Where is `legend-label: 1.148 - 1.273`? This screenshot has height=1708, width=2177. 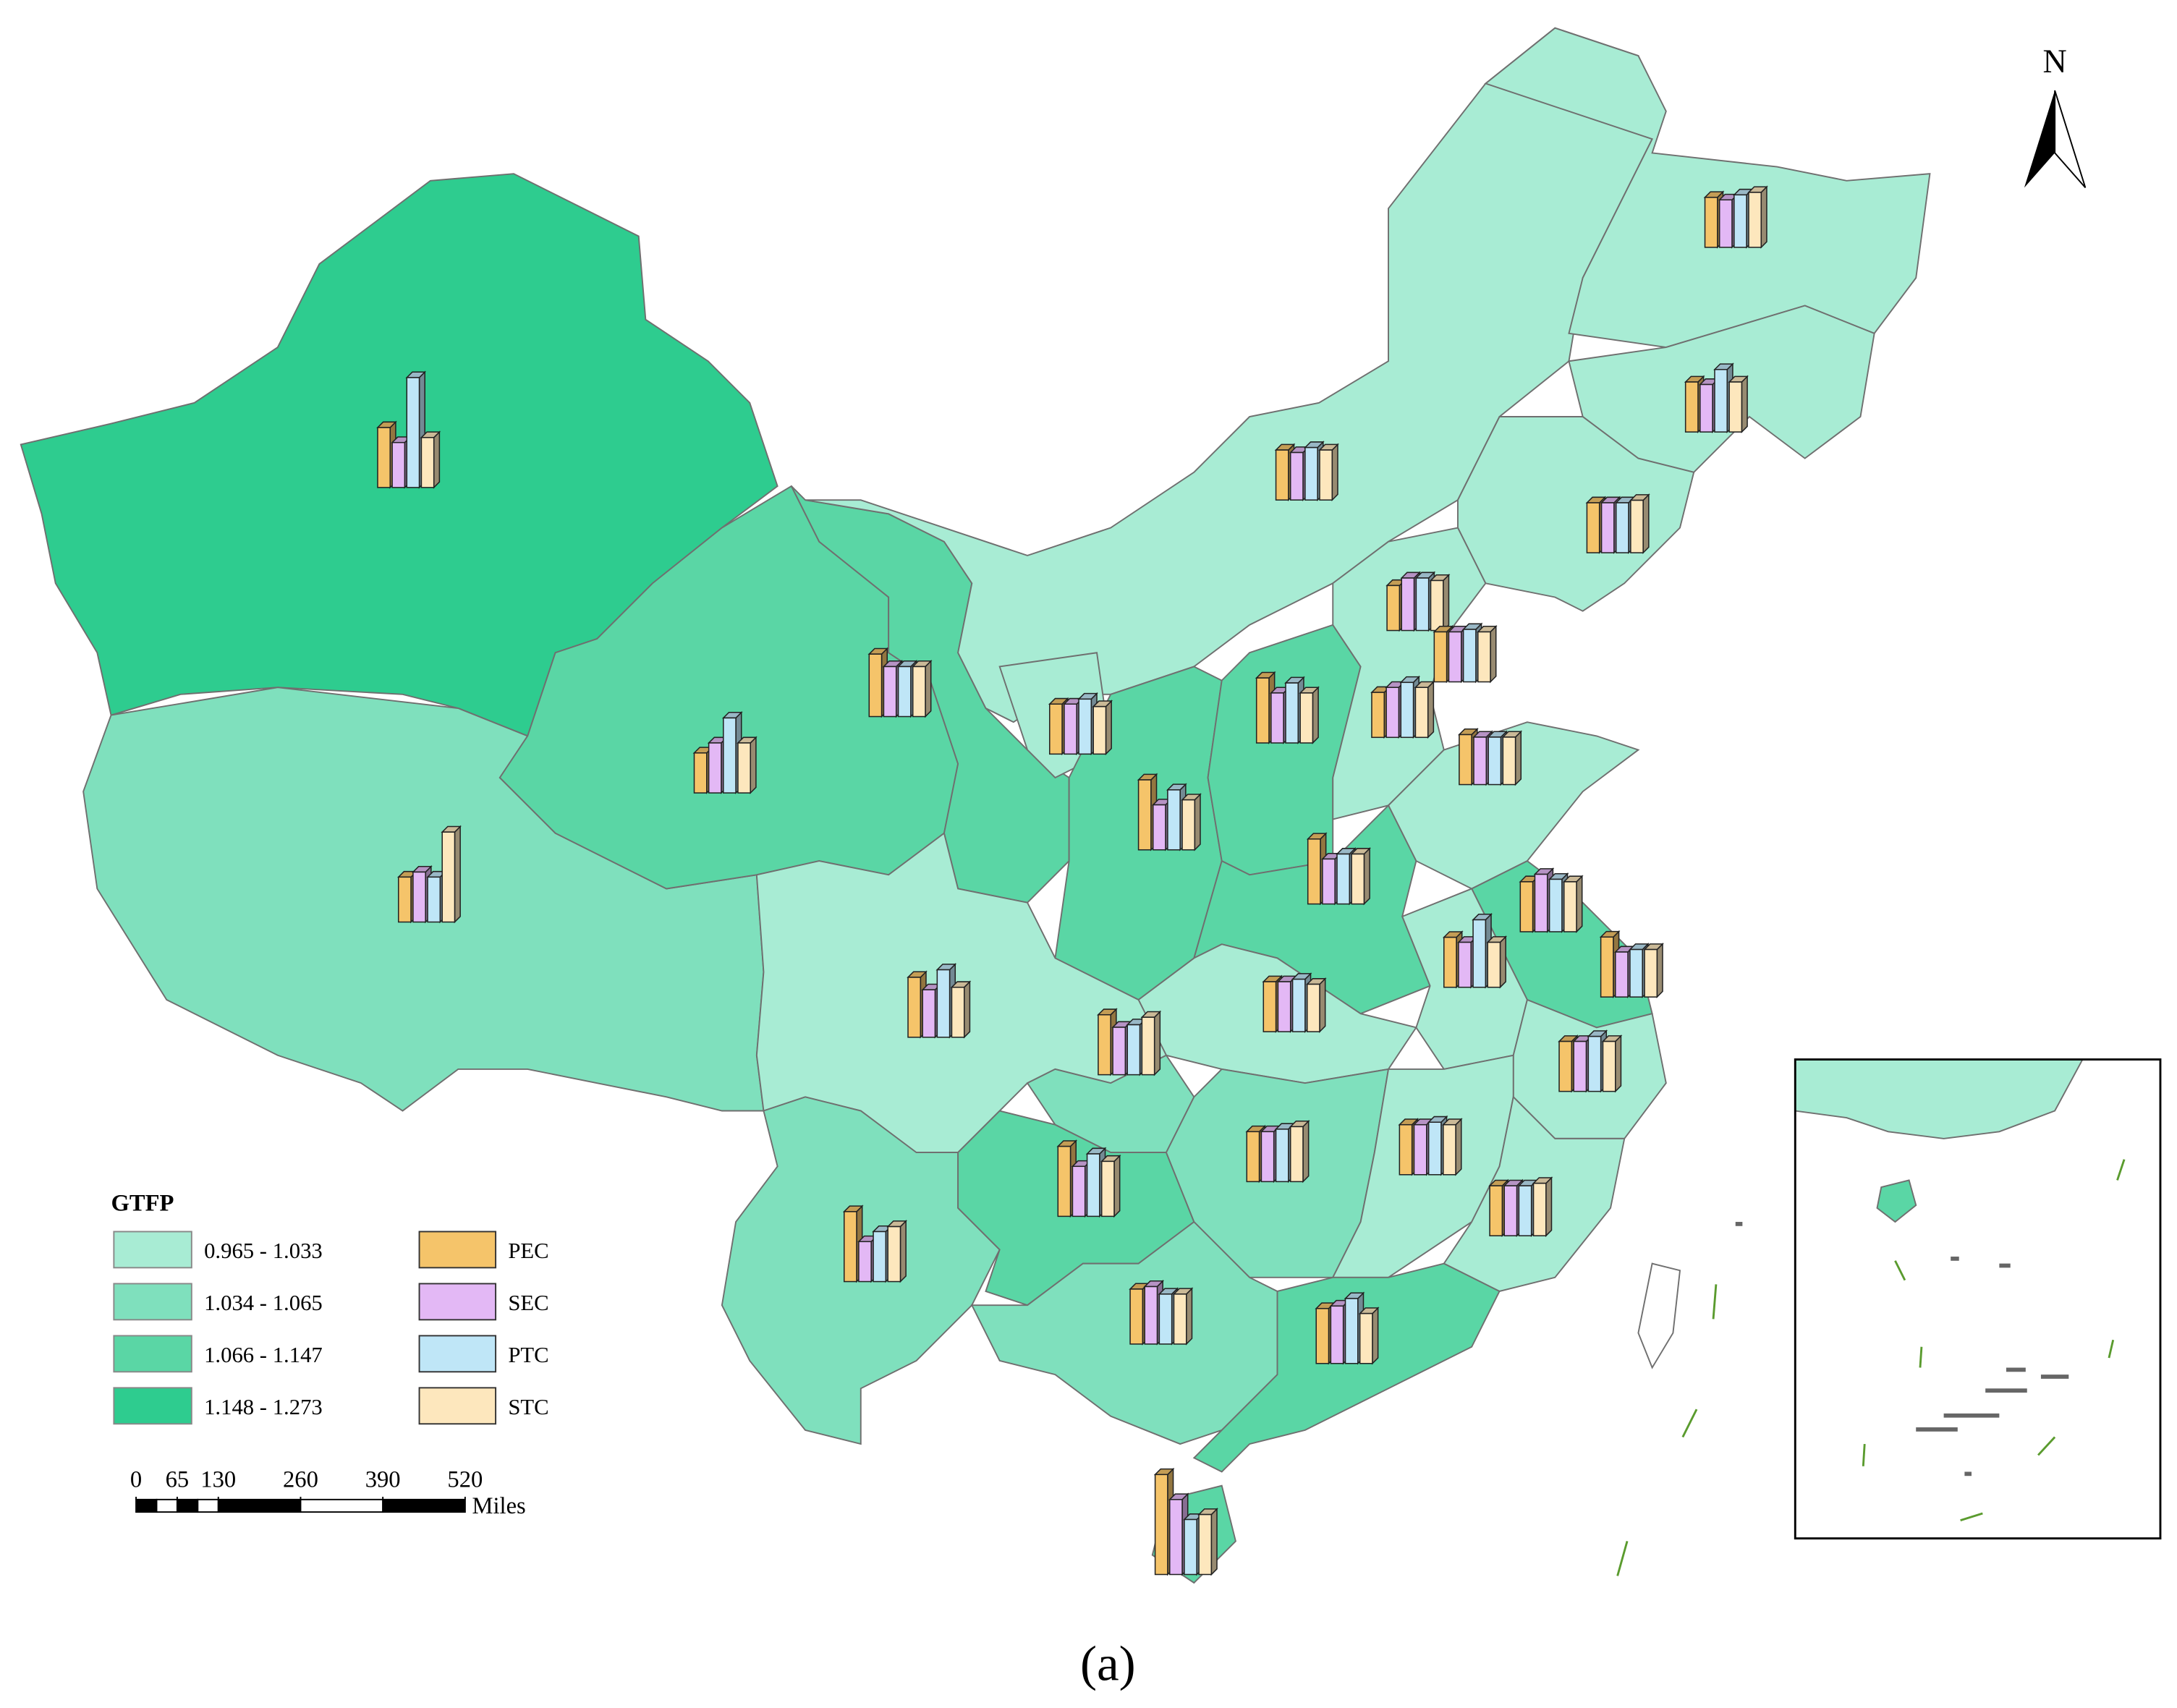 legend-label: 1.148 - 1.273 is located at coordinates (263, 1407).